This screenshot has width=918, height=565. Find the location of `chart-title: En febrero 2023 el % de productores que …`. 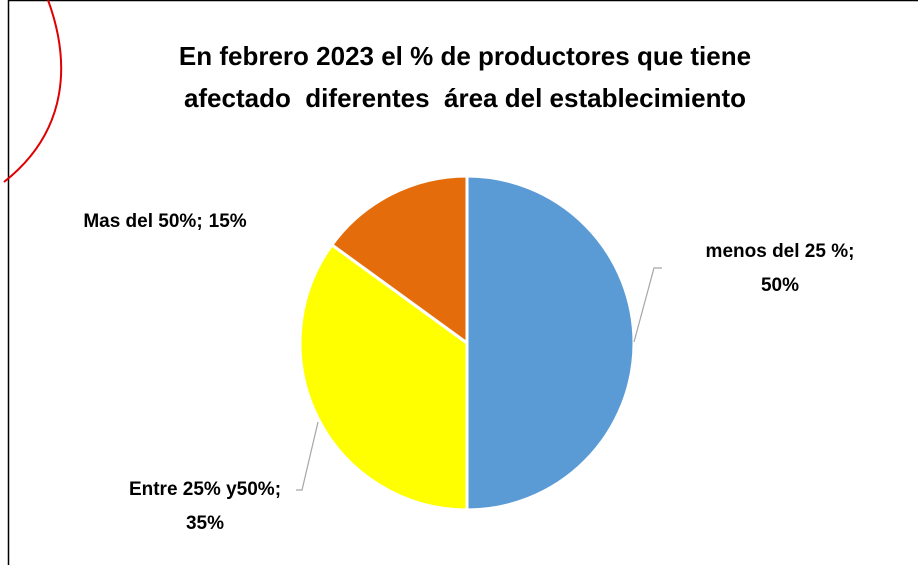

chart-title: En febrero 2023 el % de productores que … is located at coordinates (465, 56).